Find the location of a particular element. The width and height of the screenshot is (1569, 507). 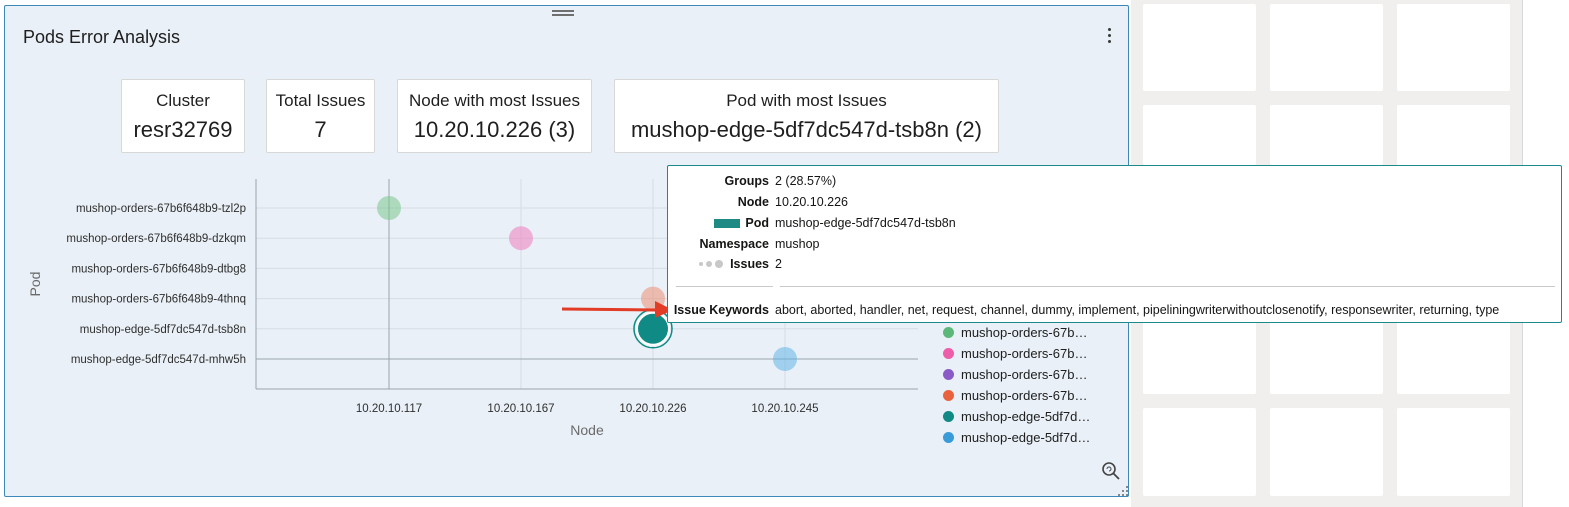

bubble-size-icon is located at coordinates (712, 264).